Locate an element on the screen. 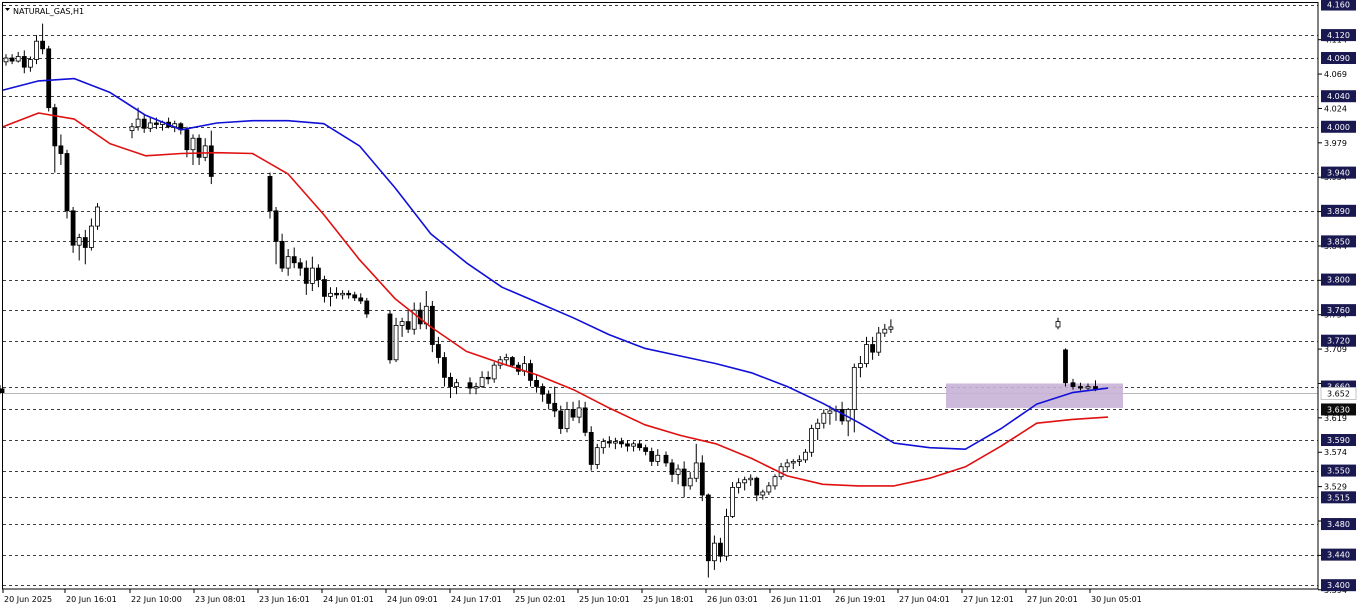  x-tick-label: 25 Jun 02:01 is located at coordinates (540, 599).